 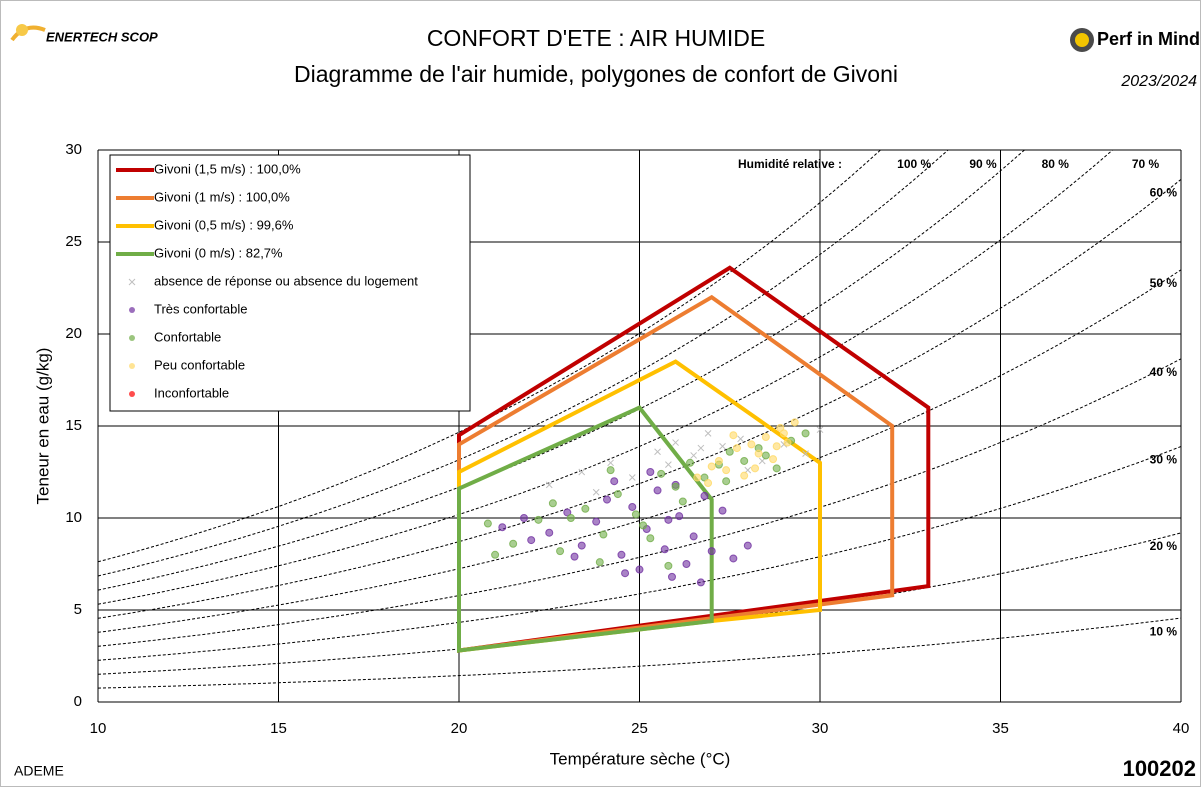 I want to click on rh-curve, so click(x=639, y=653).